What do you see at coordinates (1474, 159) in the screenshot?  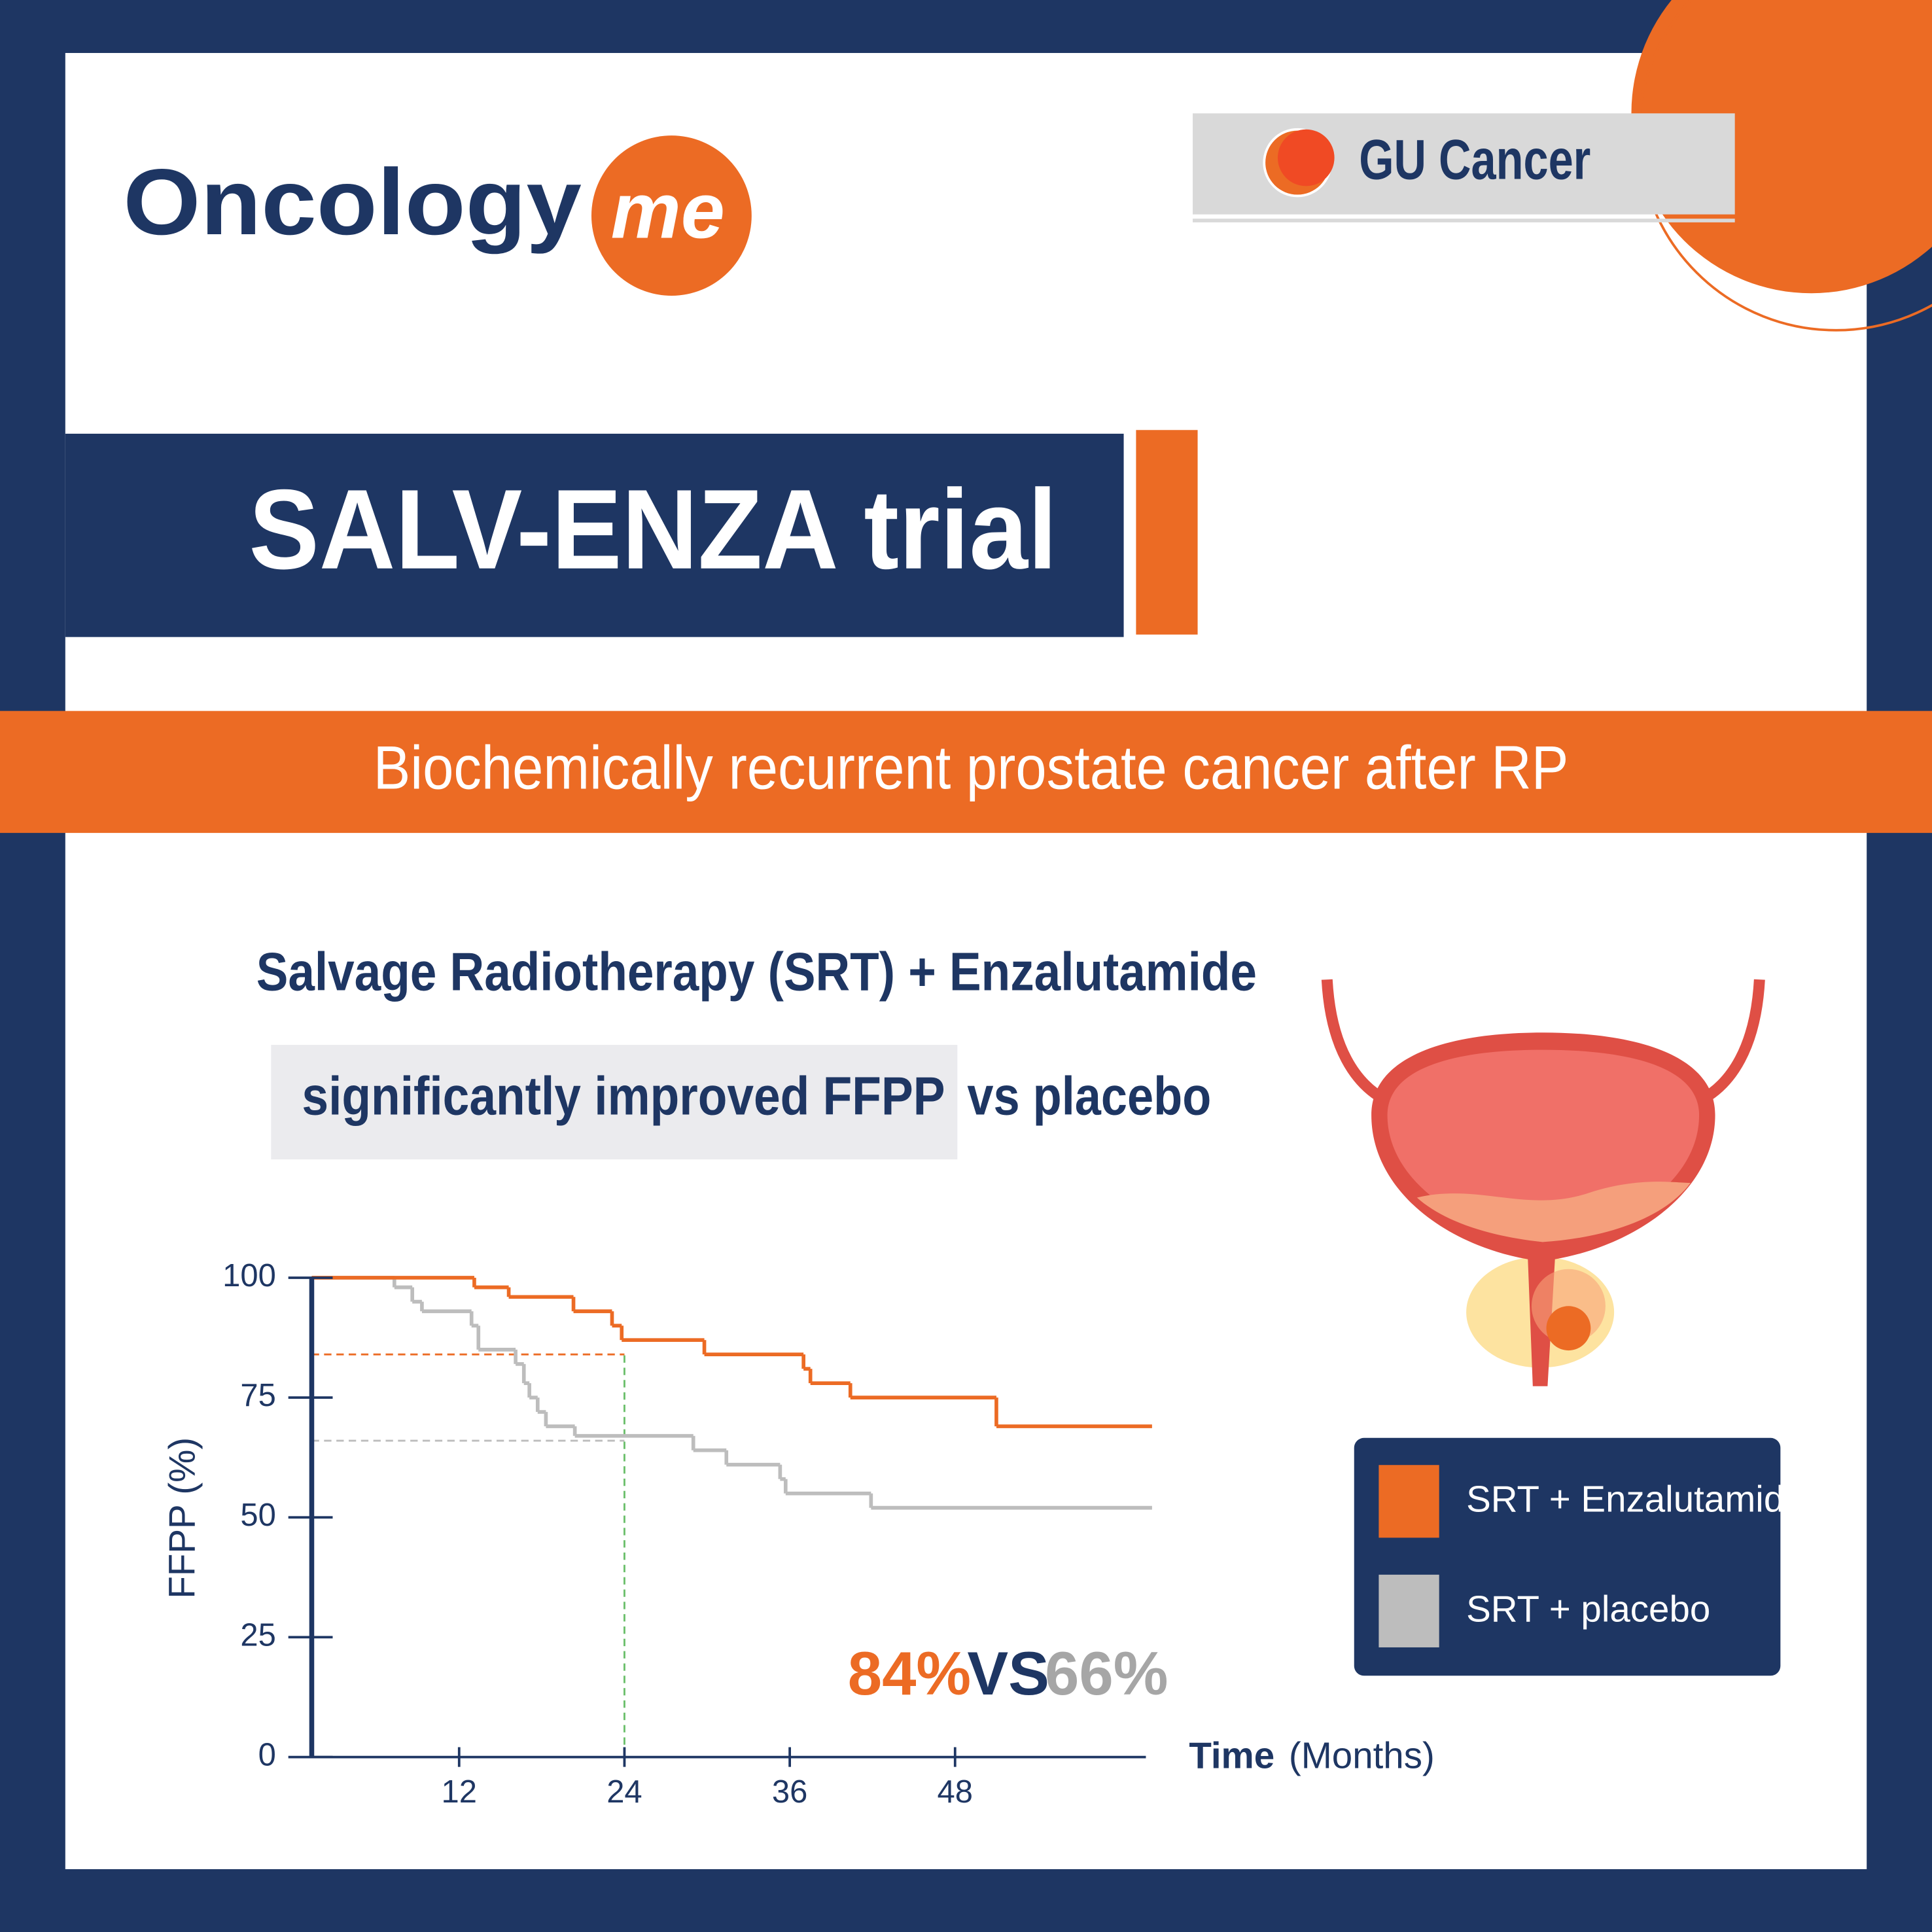 I see `tag-label: GU Cancer` at bounding box center [1474, 159].